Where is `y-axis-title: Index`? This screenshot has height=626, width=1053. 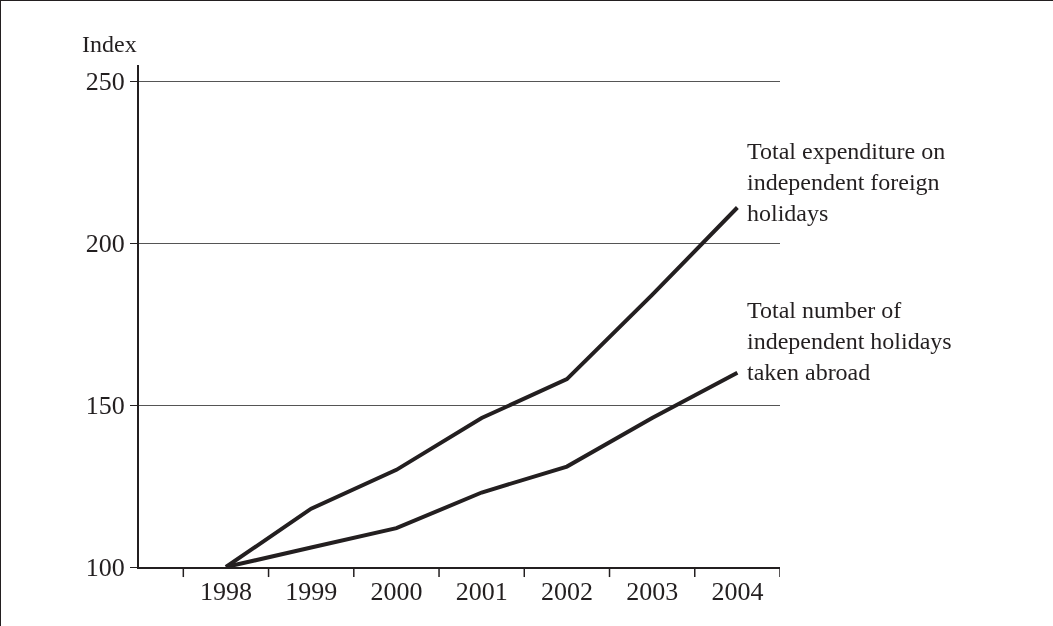 y-axis-title: Index is located at coordinates (109, 44).